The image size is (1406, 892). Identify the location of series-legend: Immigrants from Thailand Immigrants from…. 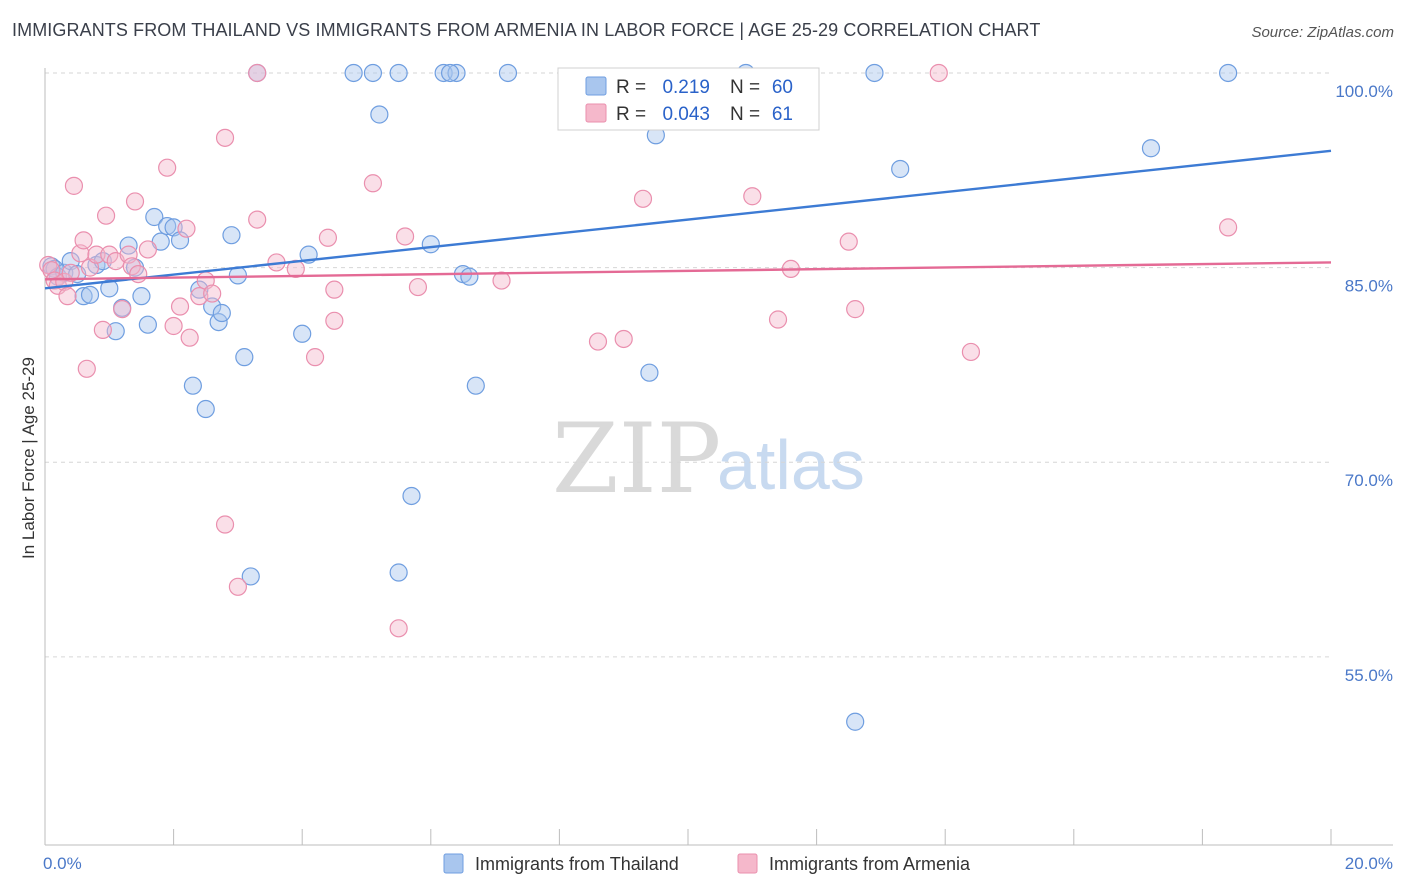
(707, 863).